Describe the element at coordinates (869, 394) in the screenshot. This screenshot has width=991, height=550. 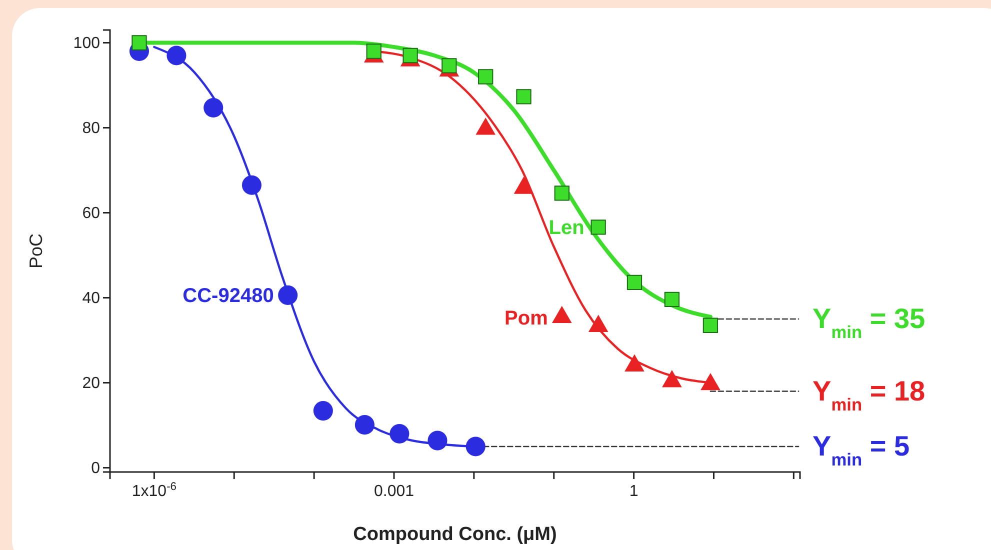
I see `text: Y$_{min}$ = 18` at that location.